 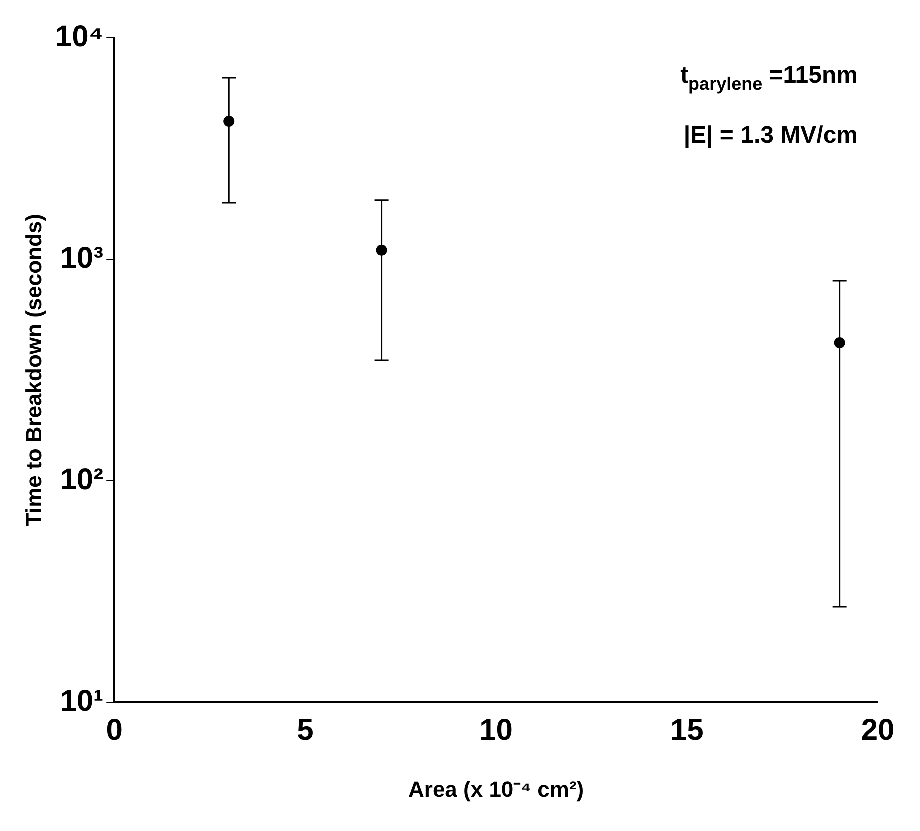 What do you see at coordinates (82, 258) in the screenshot?
I see `y-tick-label: 10³` at bounding box center [82, 258].